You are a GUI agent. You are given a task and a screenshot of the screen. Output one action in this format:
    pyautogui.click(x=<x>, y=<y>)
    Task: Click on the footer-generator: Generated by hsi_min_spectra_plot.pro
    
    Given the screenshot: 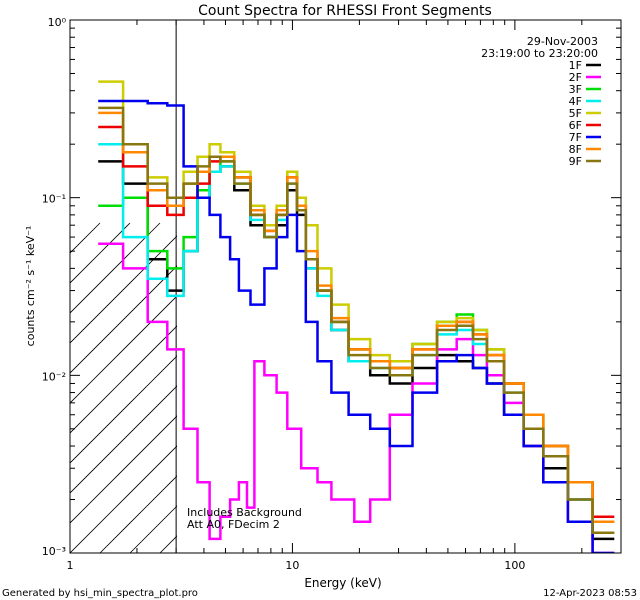 What is the action you would take?
    pyautogui.click(x=100, y=593)
    